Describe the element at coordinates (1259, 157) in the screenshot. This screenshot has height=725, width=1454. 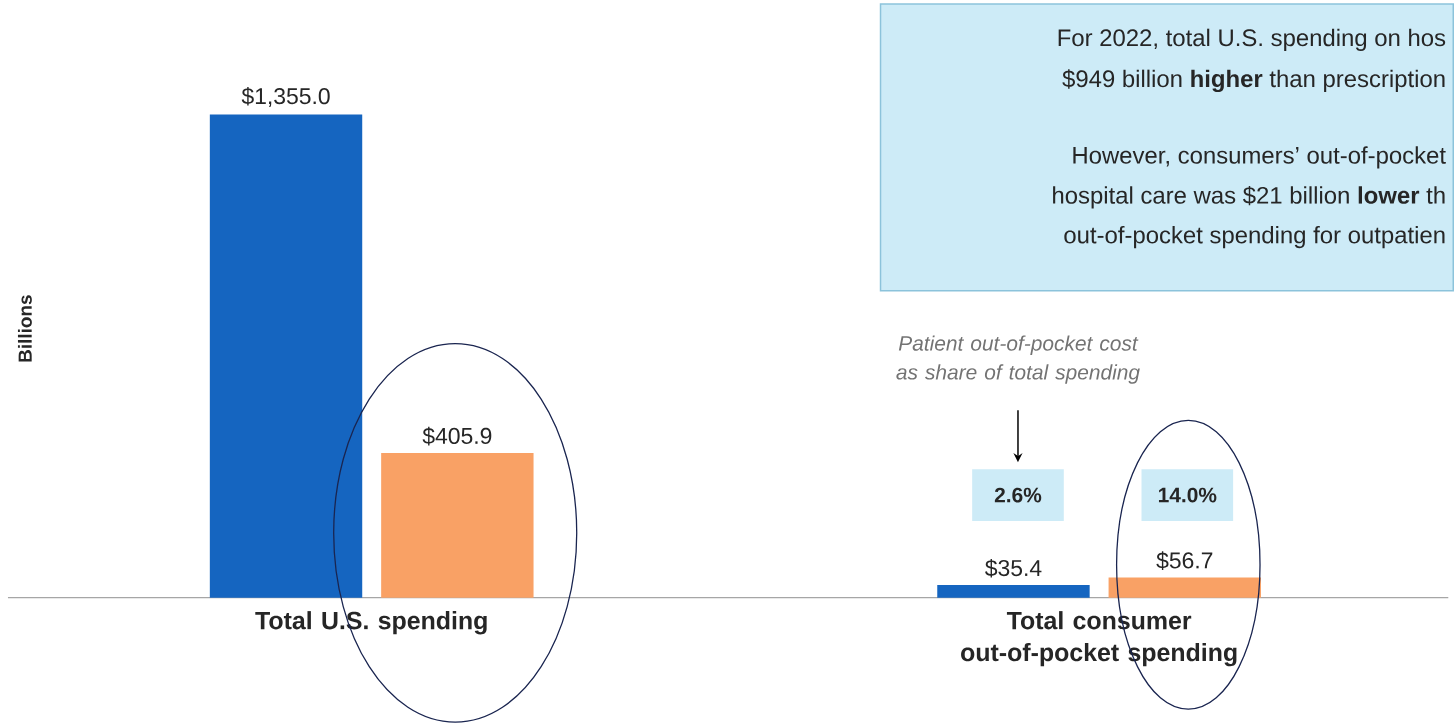
I see `annotation: However, consumers’ out-of-pocket` at that location.